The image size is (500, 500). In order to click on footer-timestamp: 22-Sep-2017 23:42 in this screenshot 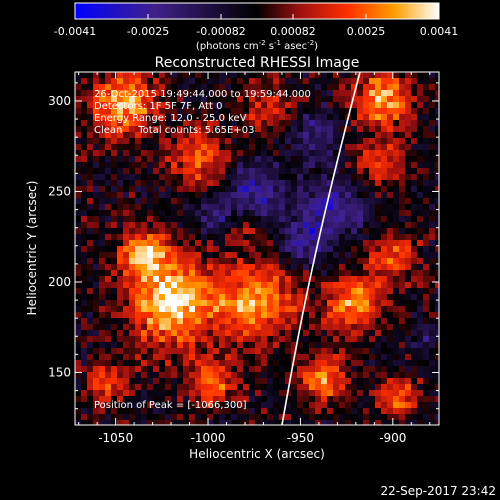, I will do `click(438, 491)`.